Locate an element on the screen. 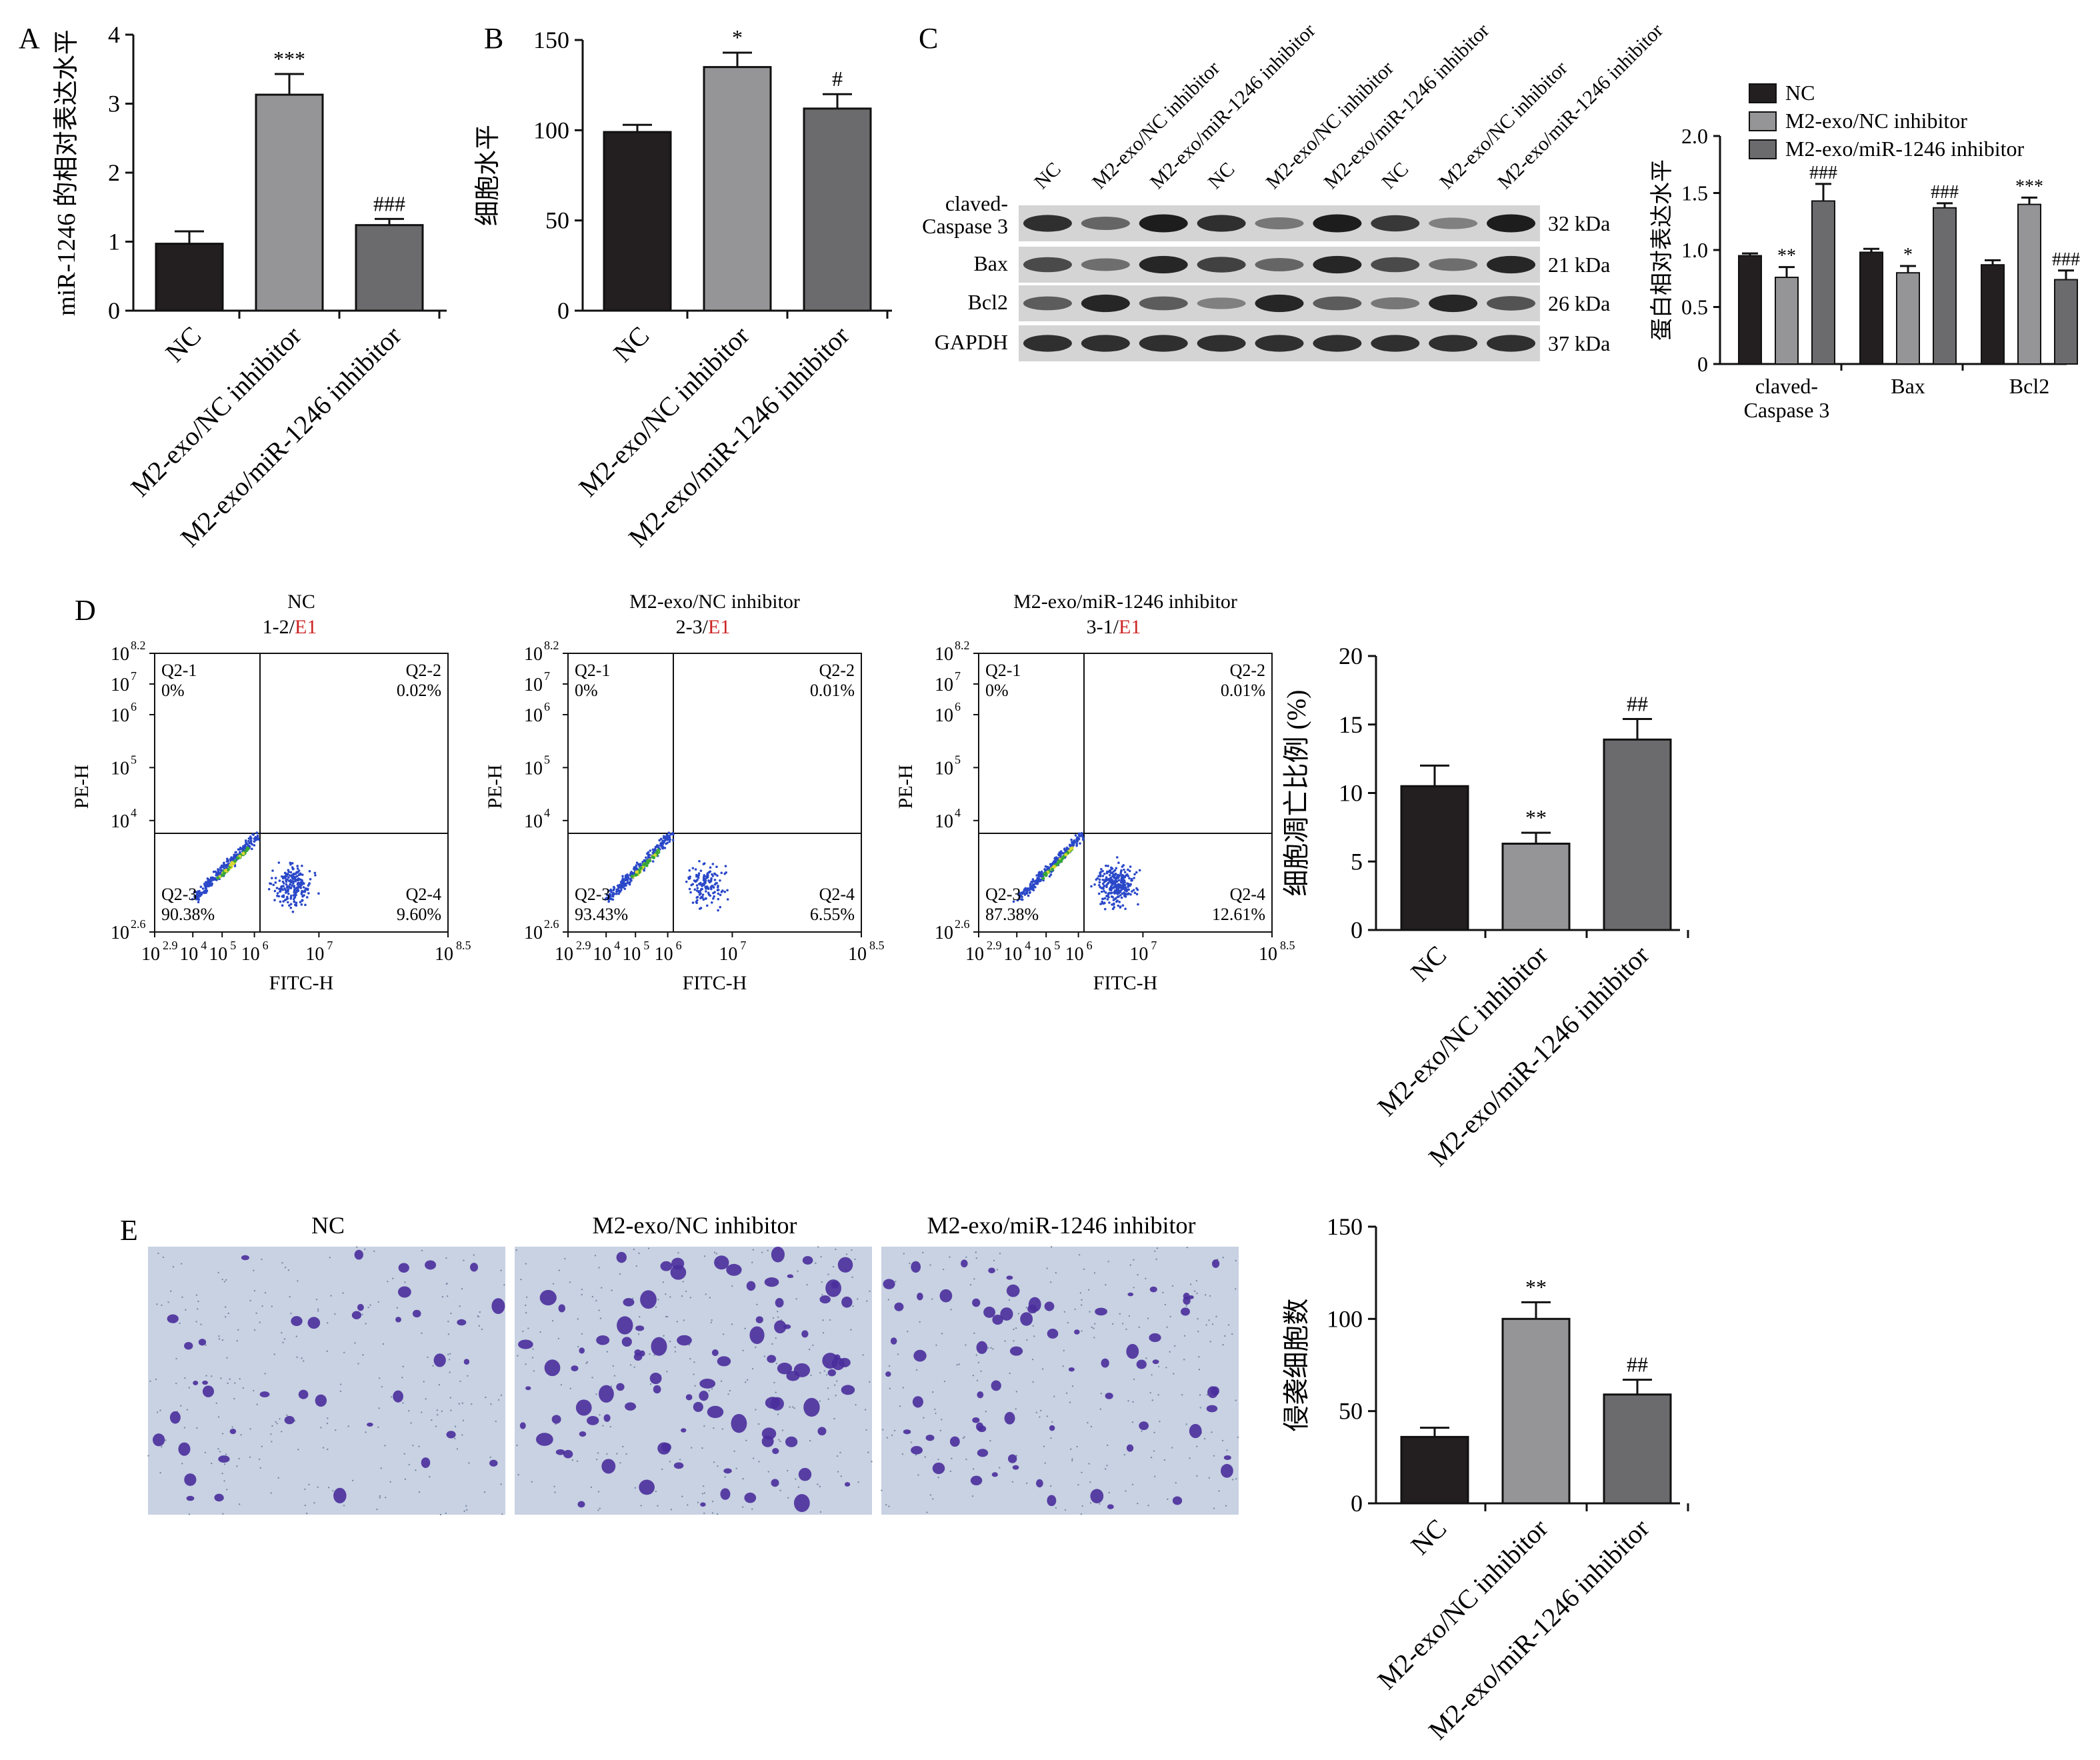 The height and width of the screenshot is (1760, 2100). micrograph-background is located at coordinates (326, 1381).